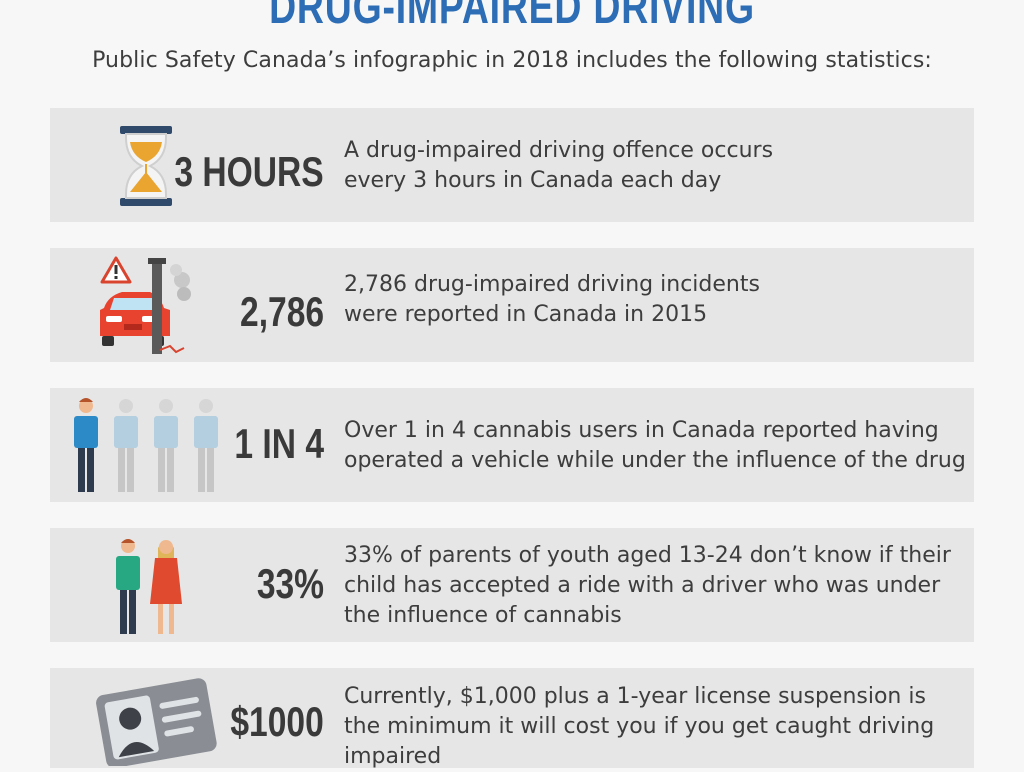 This screenshot has width=1024, height=772. Describe the element at coordinates (512, 16) in the screenshot. I see `page-title: DRUG-IMPAIRED DRIVING` at that location.